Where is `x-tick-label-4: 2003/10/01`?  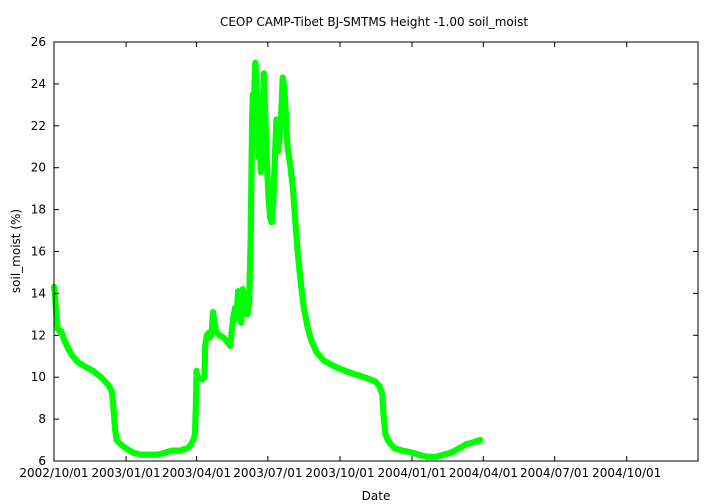 x-tick-label-4: 2003/10/01 is located at coordinates (339, 473).